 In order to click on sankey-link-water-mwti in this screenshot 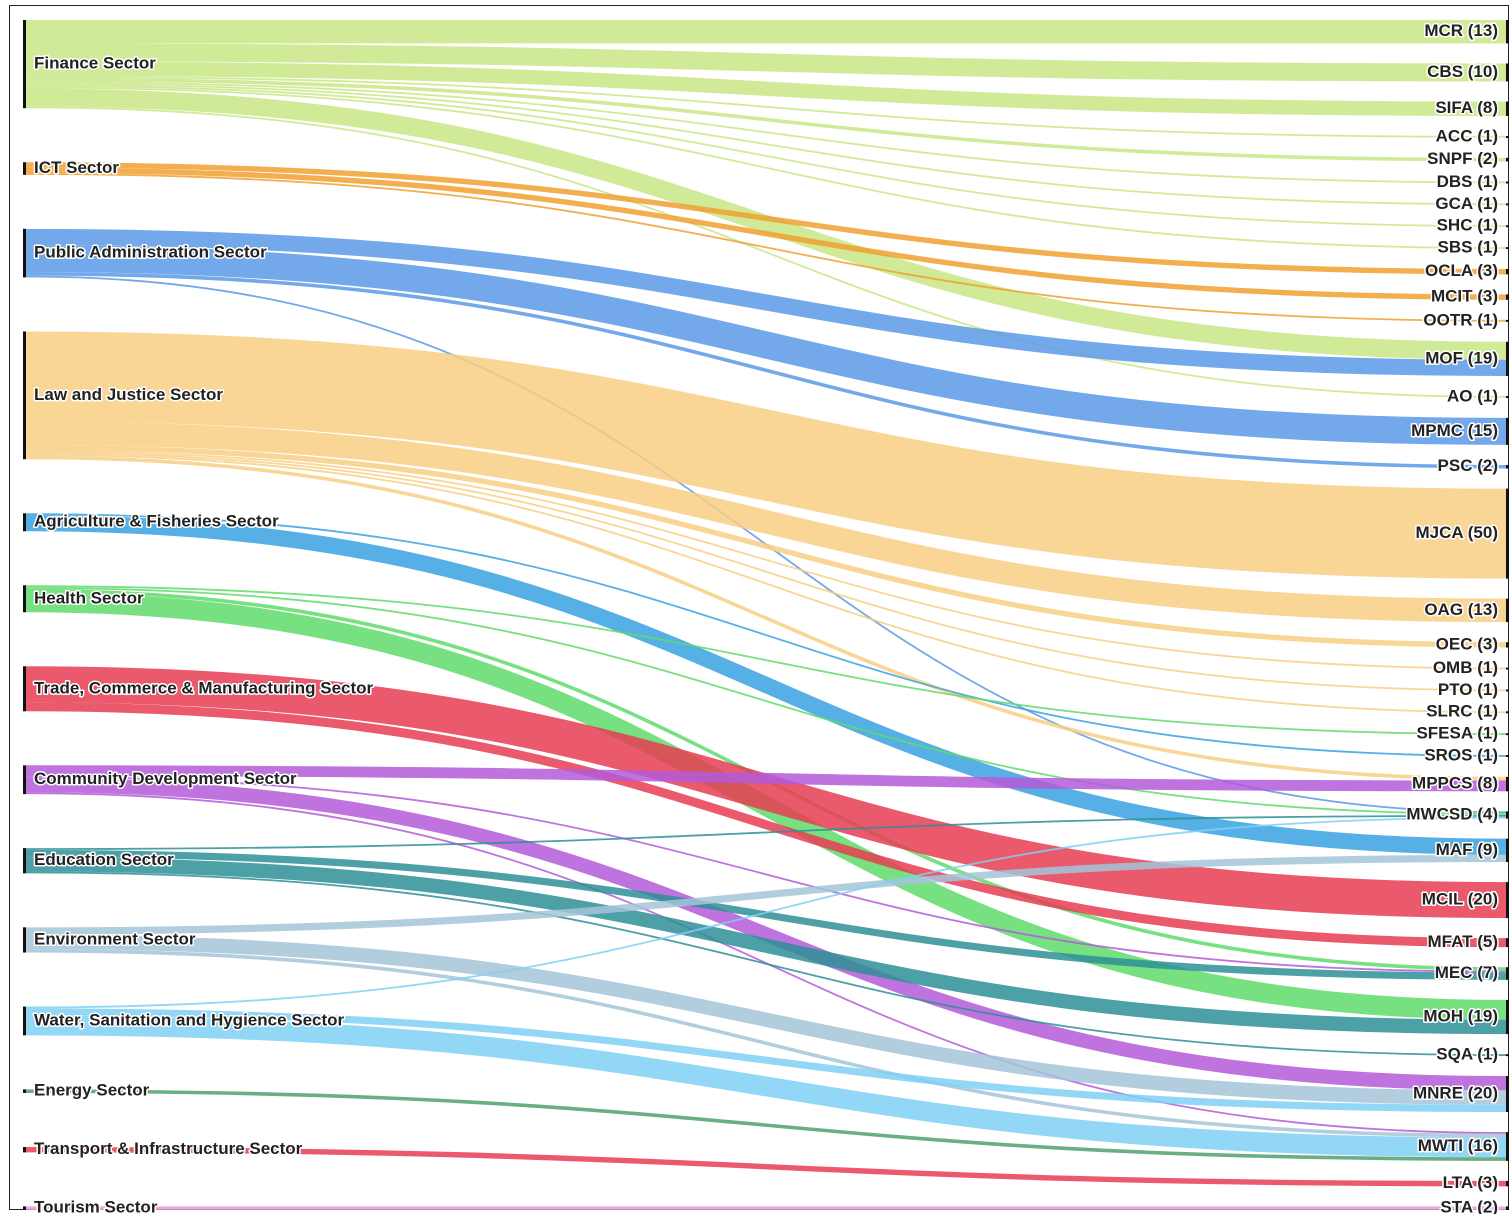, I will do `click(766, 1086)`.